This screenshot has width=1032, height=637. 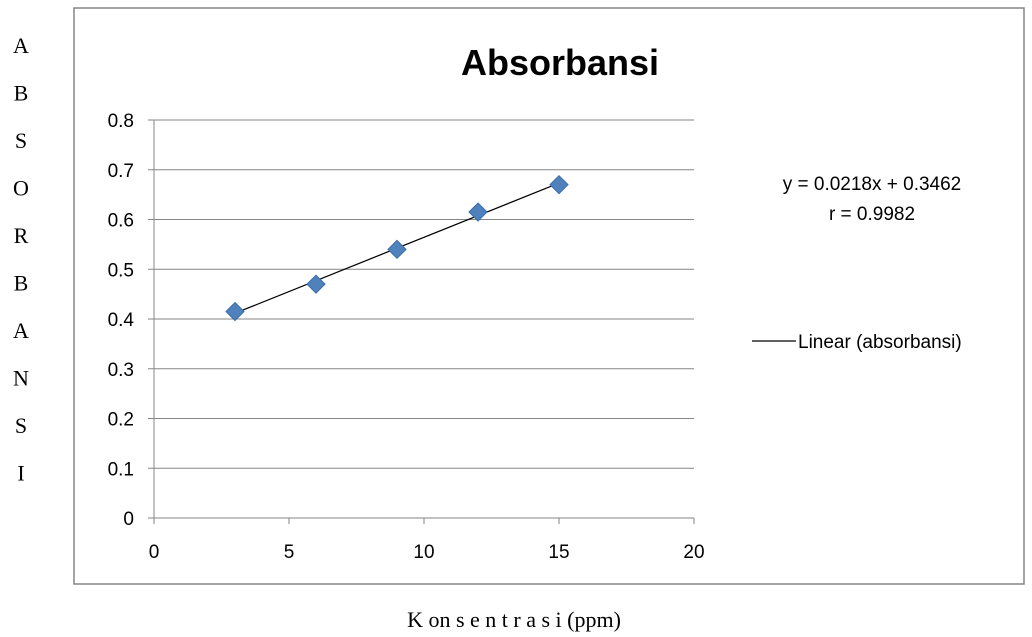 I want to click on y-axis, so click(x=151, y=319).